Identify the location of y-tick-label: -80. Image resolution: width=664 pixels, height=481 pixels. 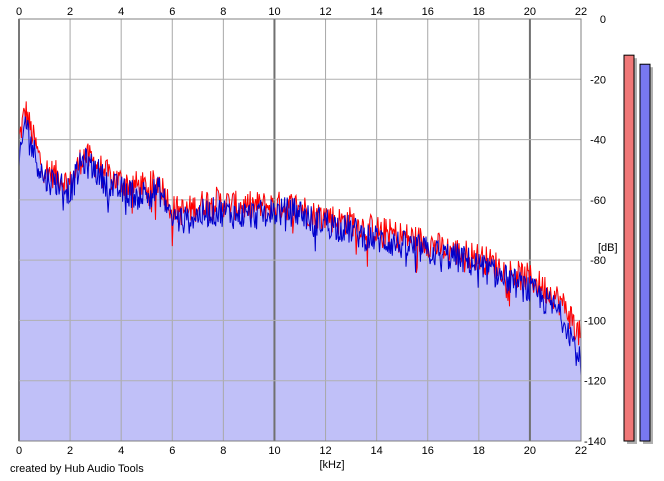
(598, 261).